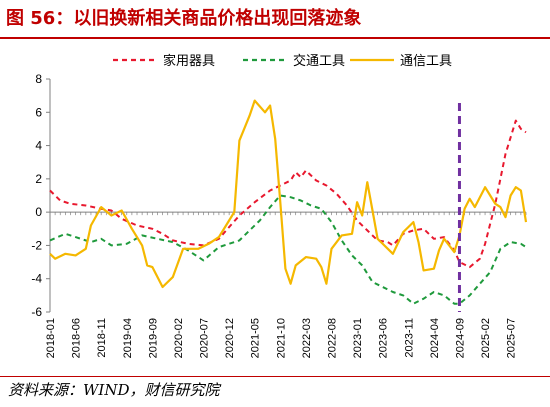 The height and width of the screenshot is (407, 550). Describe the element at coordinates (409, 338) in the screenshot. I see `x-tick-label: 2023-11` at that location.